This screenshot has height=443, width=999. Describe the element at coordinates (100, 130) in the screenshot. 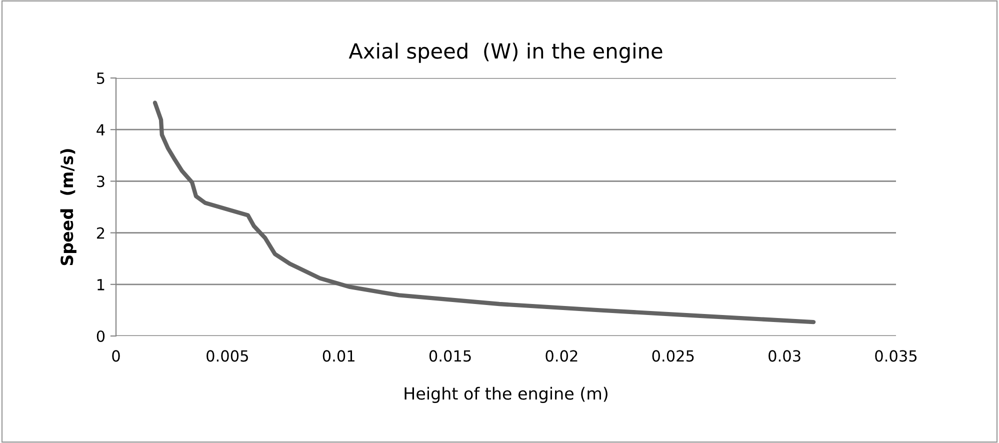

I see `y-tick-label: 4` at that location.